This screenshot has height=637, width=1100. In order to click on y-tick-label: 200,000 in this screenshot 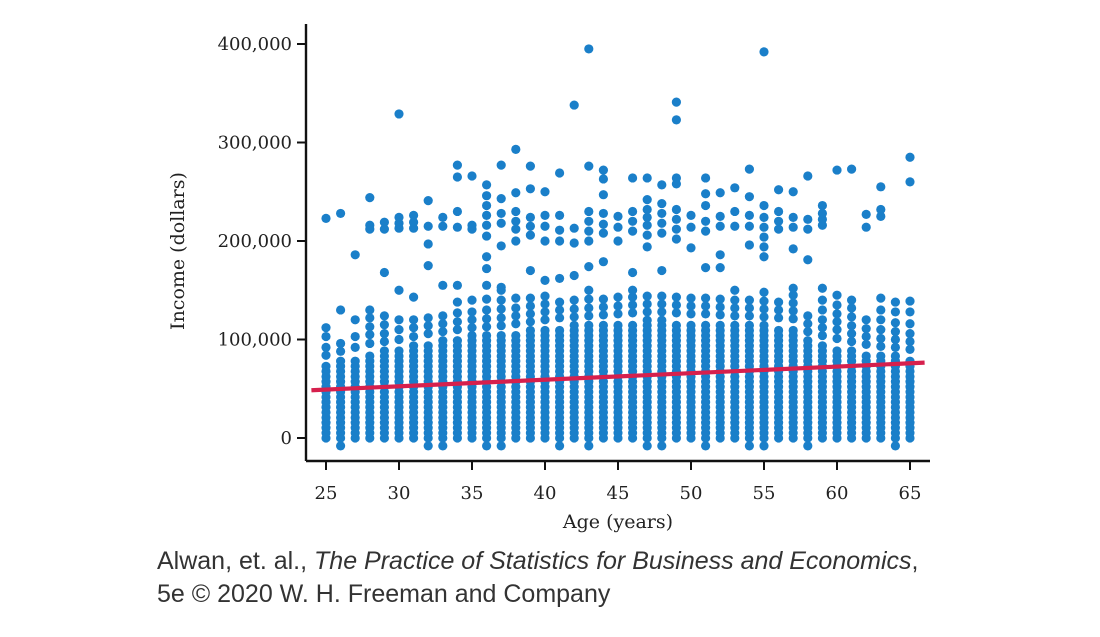, I will do `click(255, 241)`.